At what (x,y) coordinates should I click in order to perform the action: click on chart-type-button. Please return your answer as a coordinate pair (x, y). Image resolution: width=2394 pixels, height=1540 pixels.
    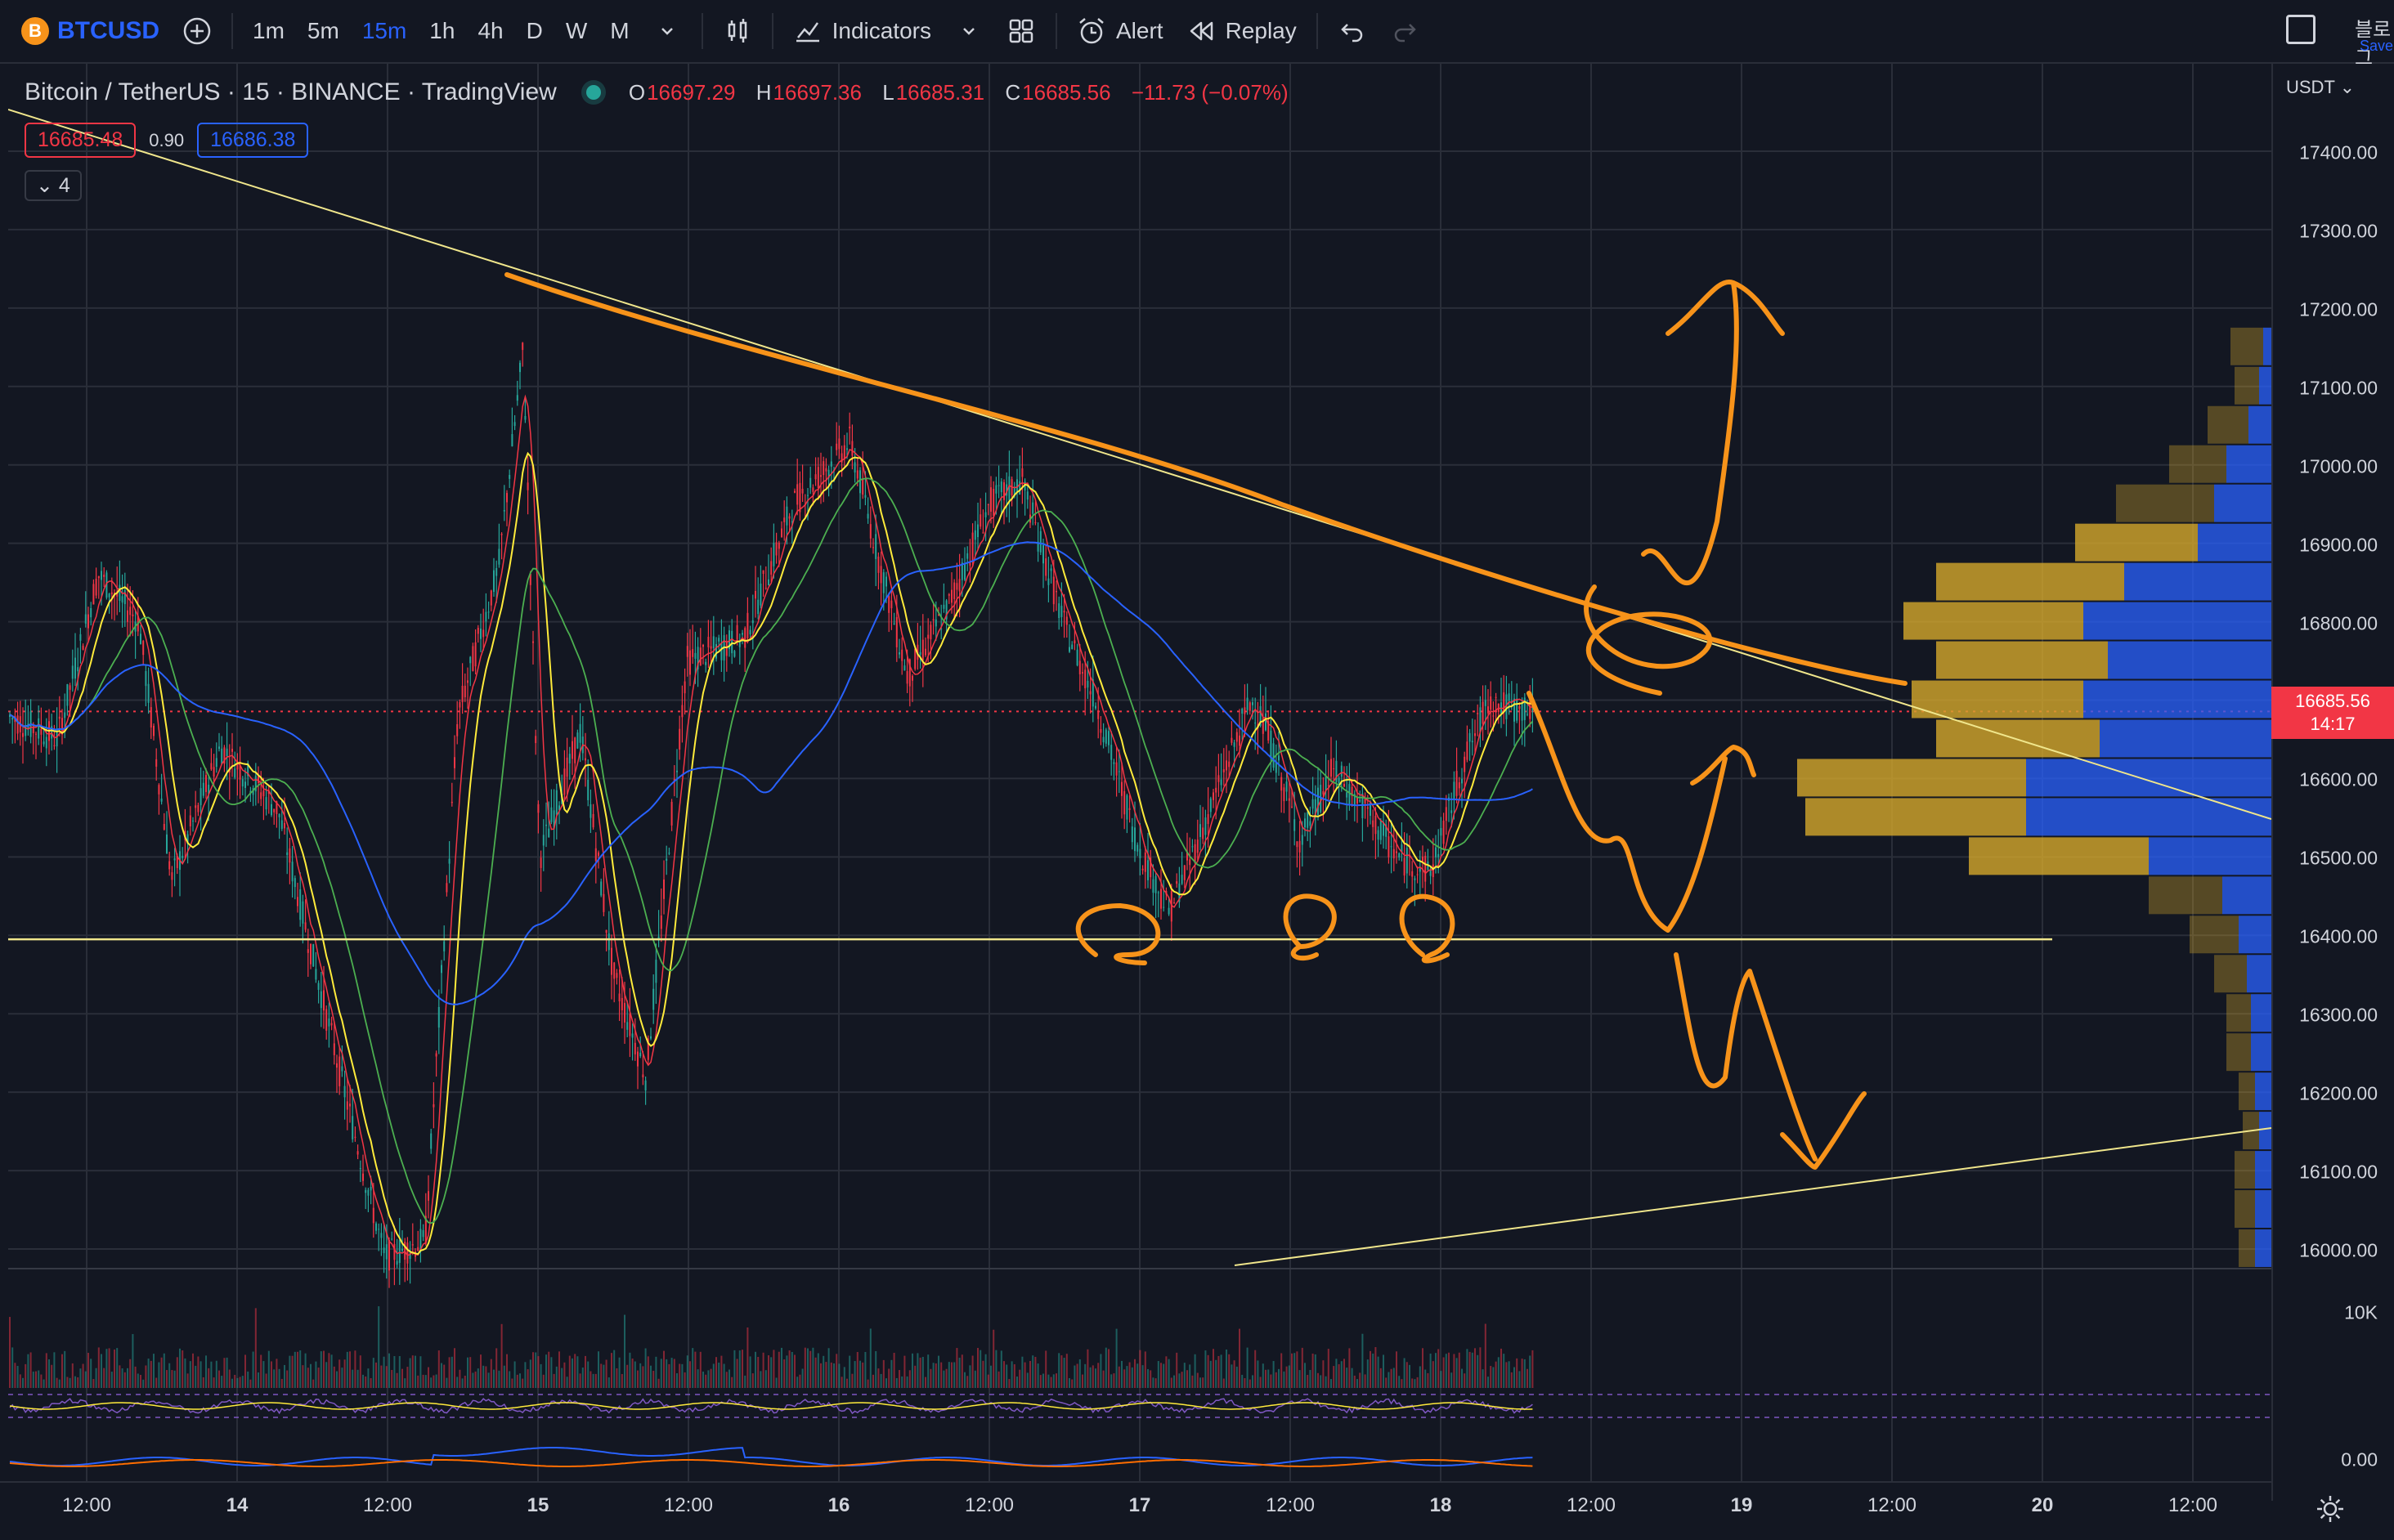
    Looking at the image, I should click on (737, 31).